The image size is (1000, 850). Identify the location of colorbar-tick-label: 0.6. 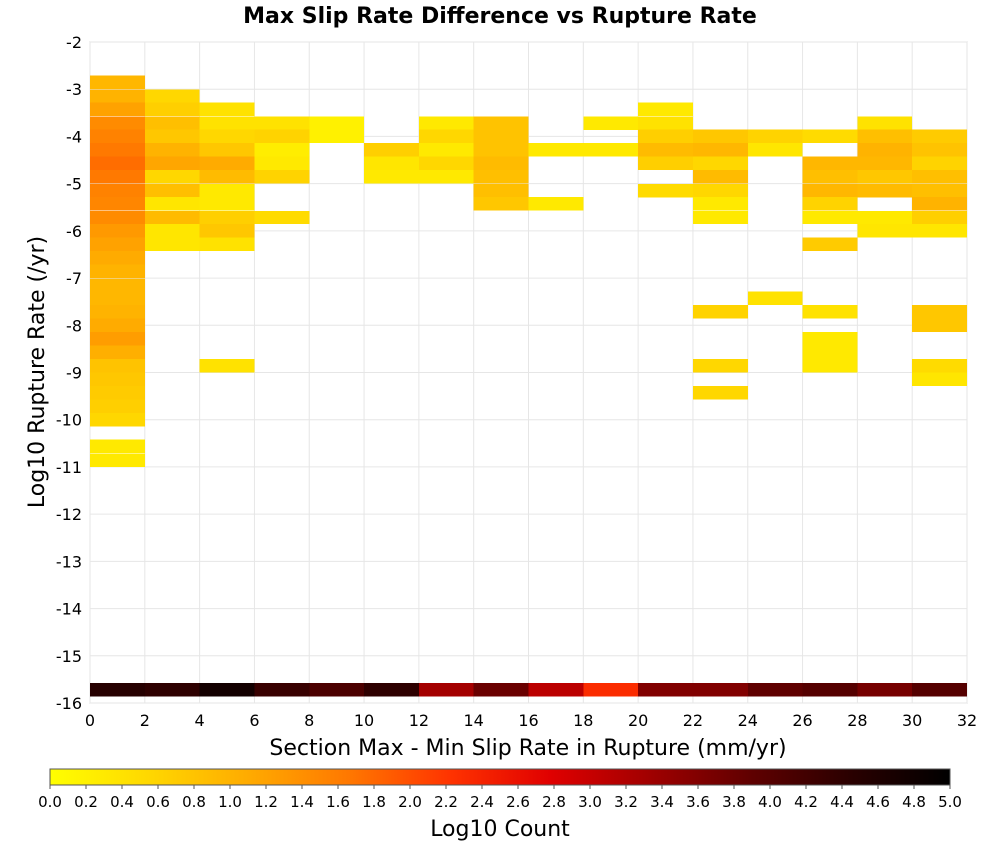
(158, 802).